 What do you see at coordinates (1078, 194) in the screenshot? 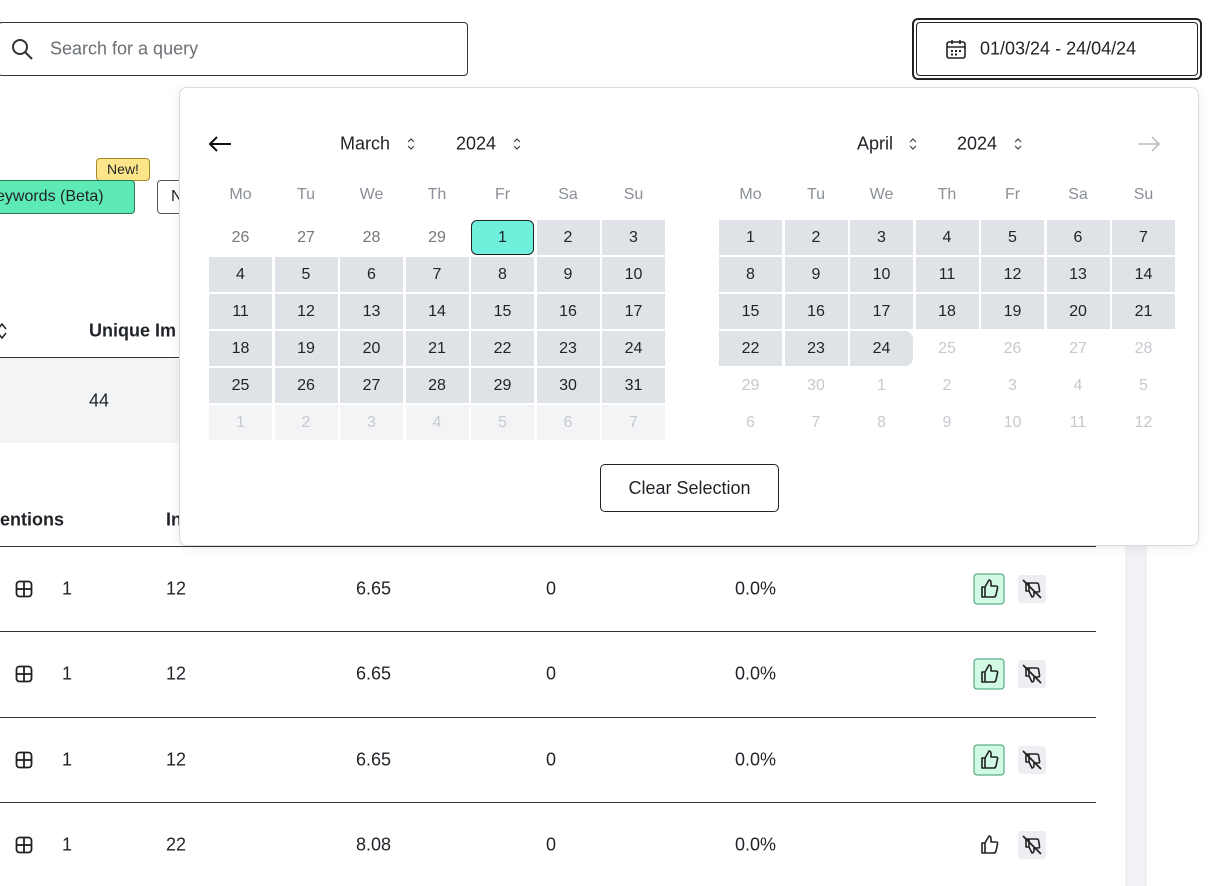
I see `weekday: Sa` at bounding box center [1078, 194].